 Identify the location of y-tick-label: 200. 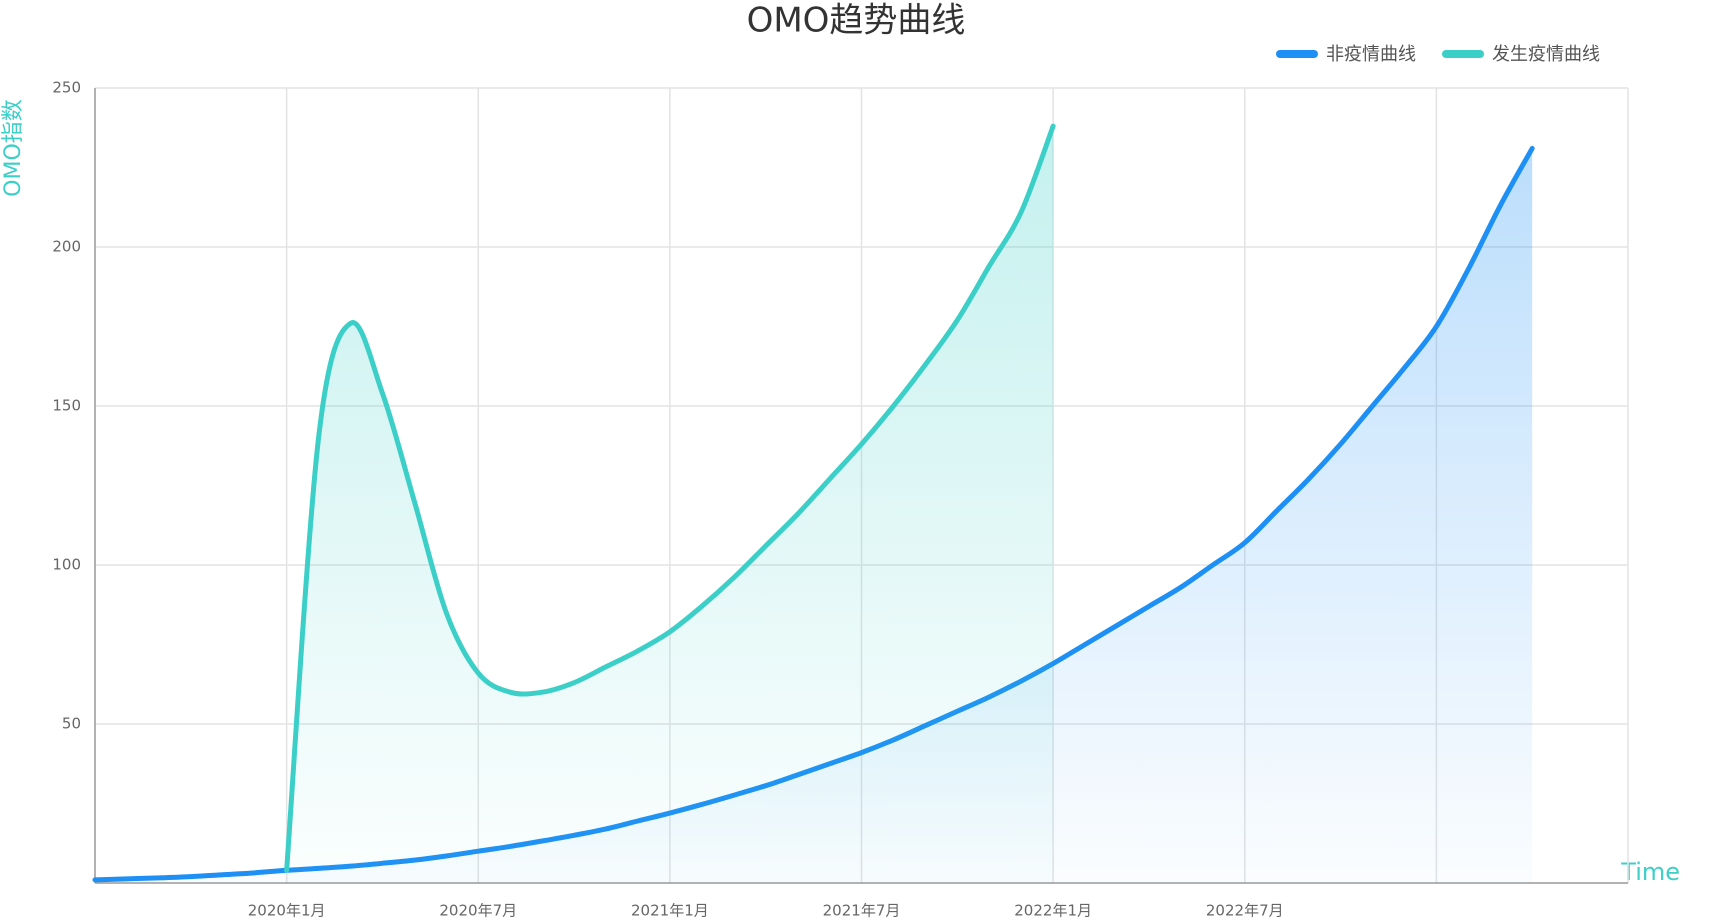
(66, 247).